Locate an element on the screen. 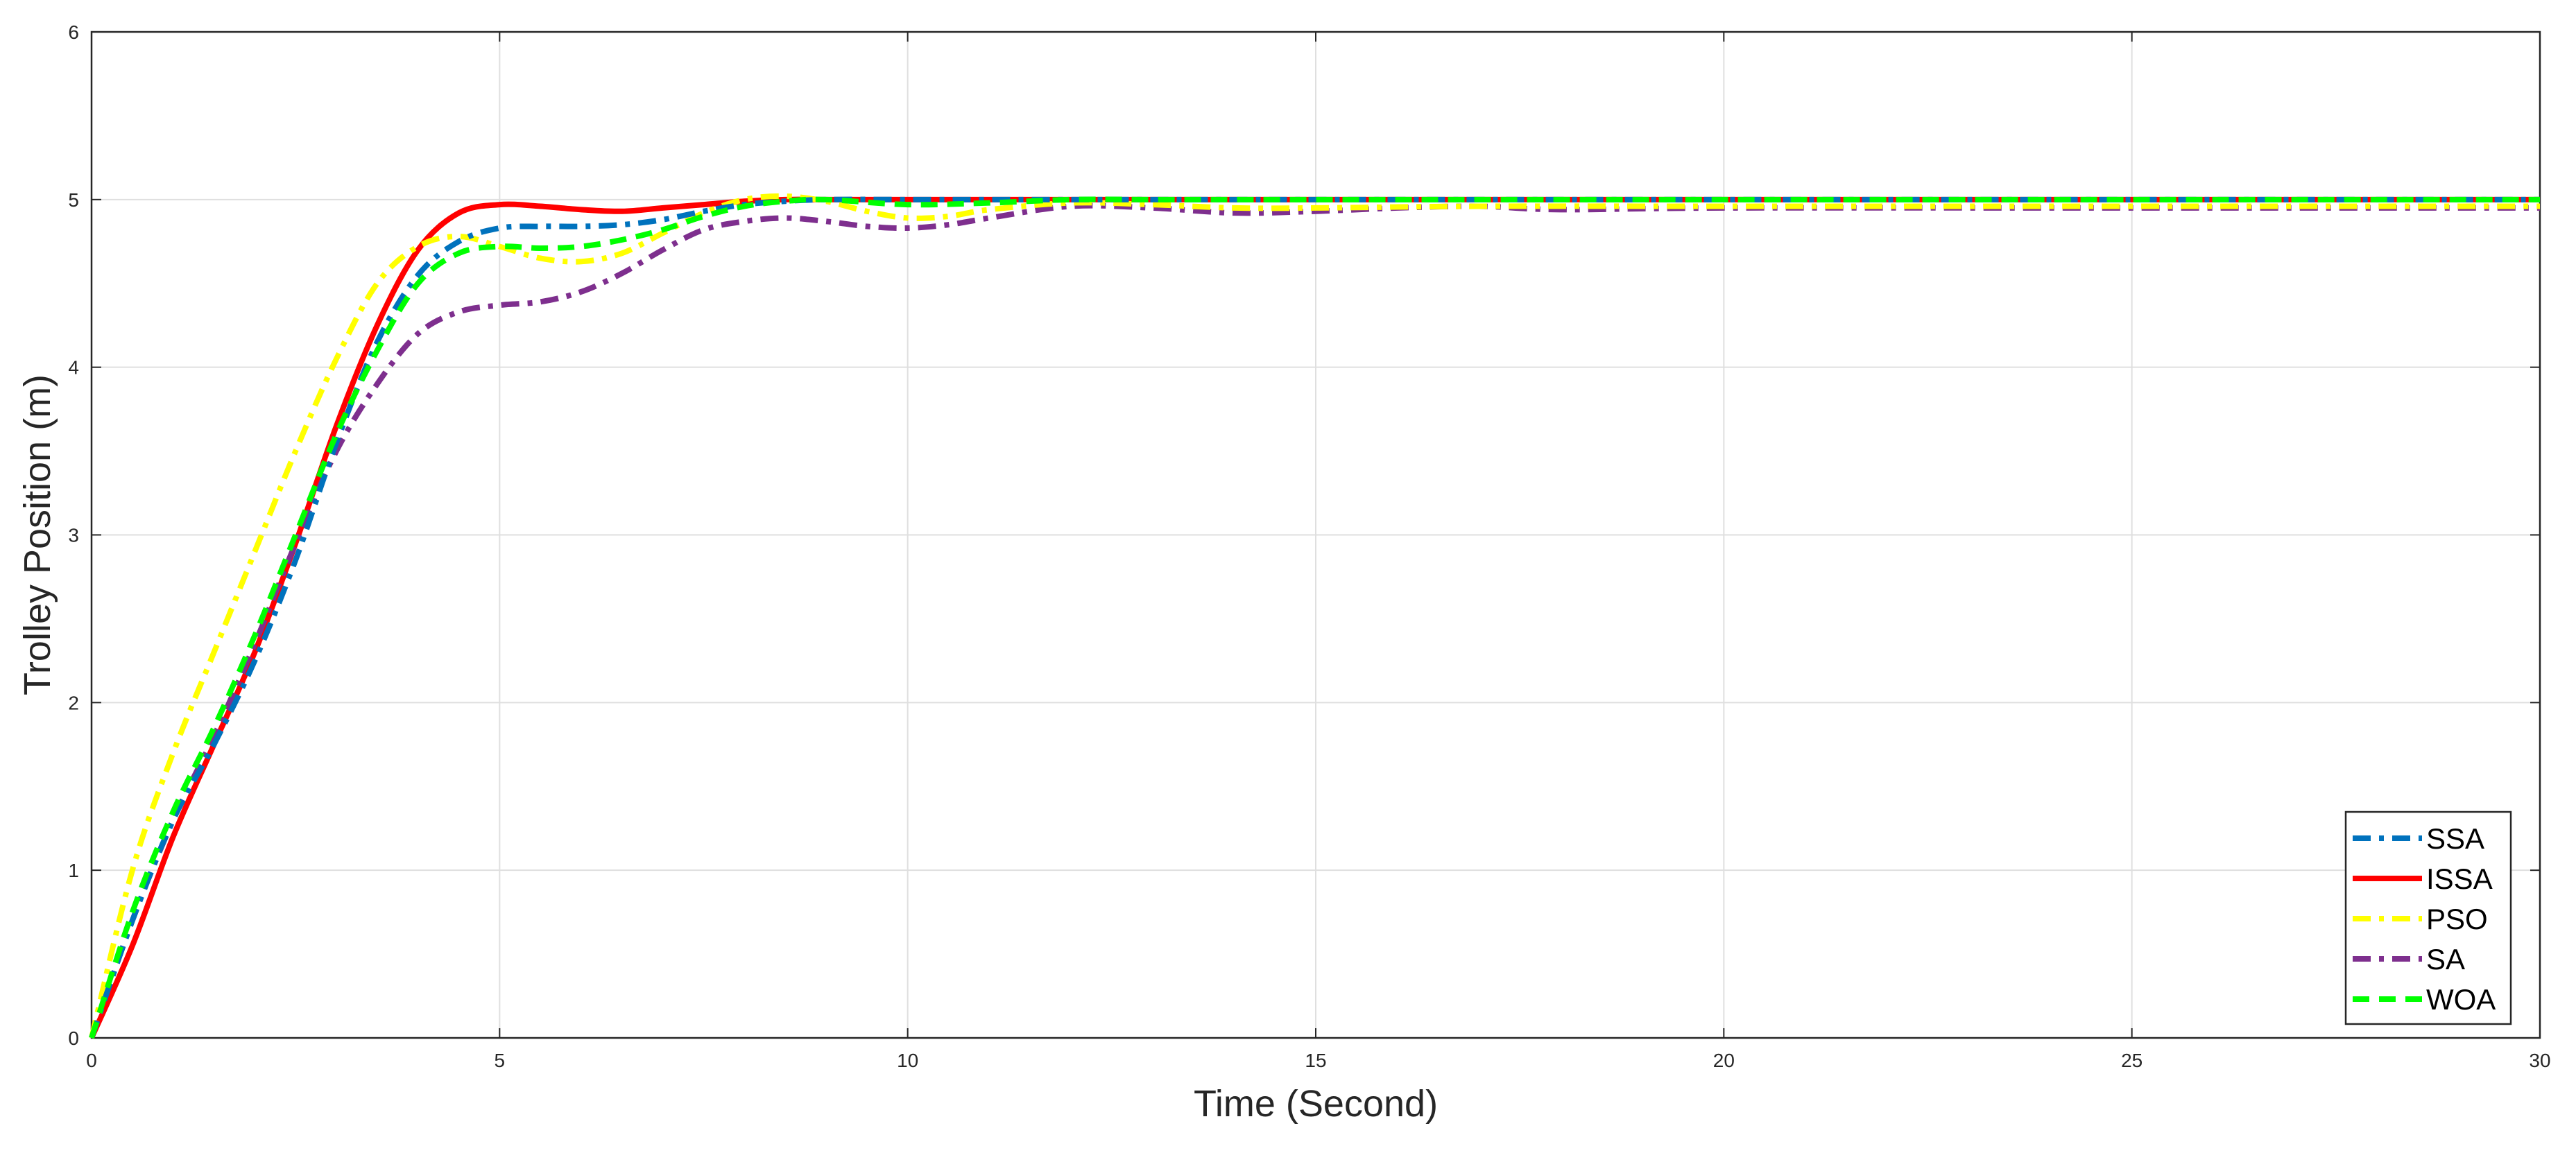 The image size is (2576, 1153). x-axis-label: Time (Second) is located at coordinates (1316, 1104).